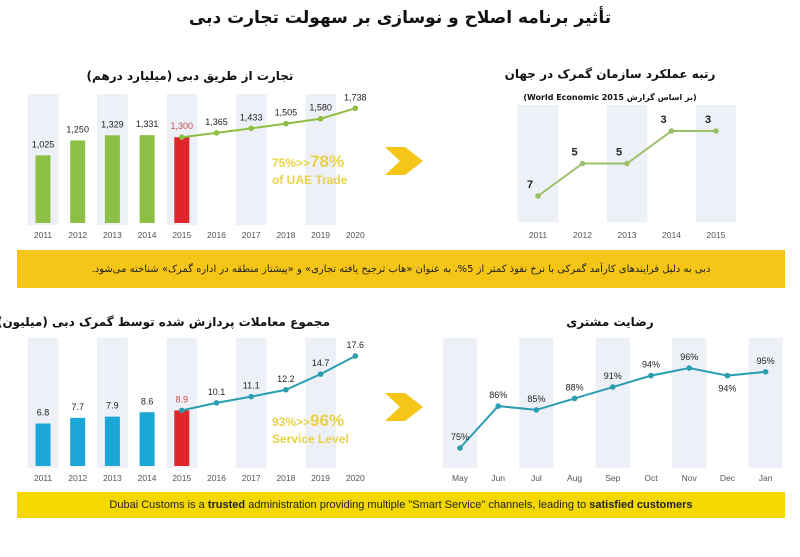 The height and width of the screenshot is (557, 800). What do you see at coordinates (610, 322) in the screenshot?
I see `satisfaction-chart-title: رضایت مشتری` at bounding box center [610, 322].